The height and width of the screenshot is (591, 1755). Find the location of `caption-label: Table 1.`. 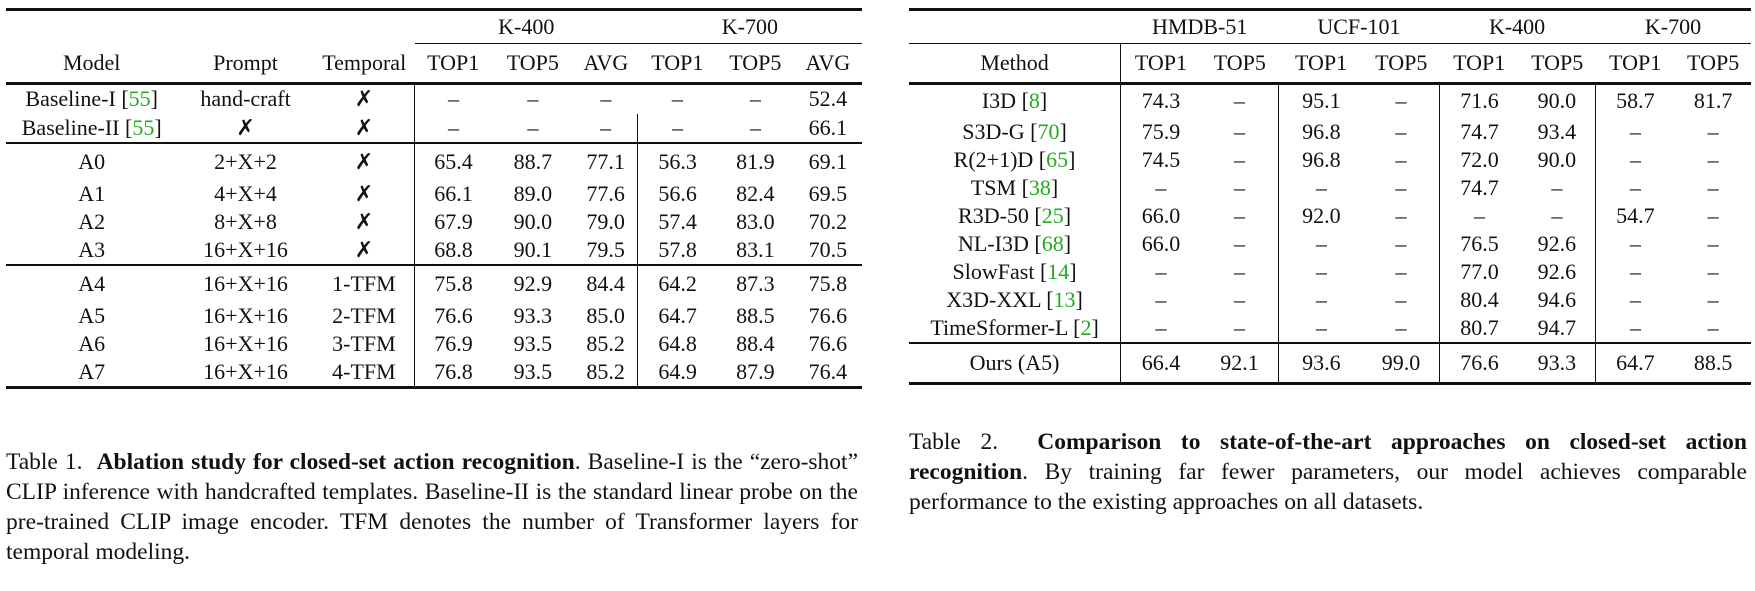

caption-label: Table 1. is located at coordinates (44, 462).